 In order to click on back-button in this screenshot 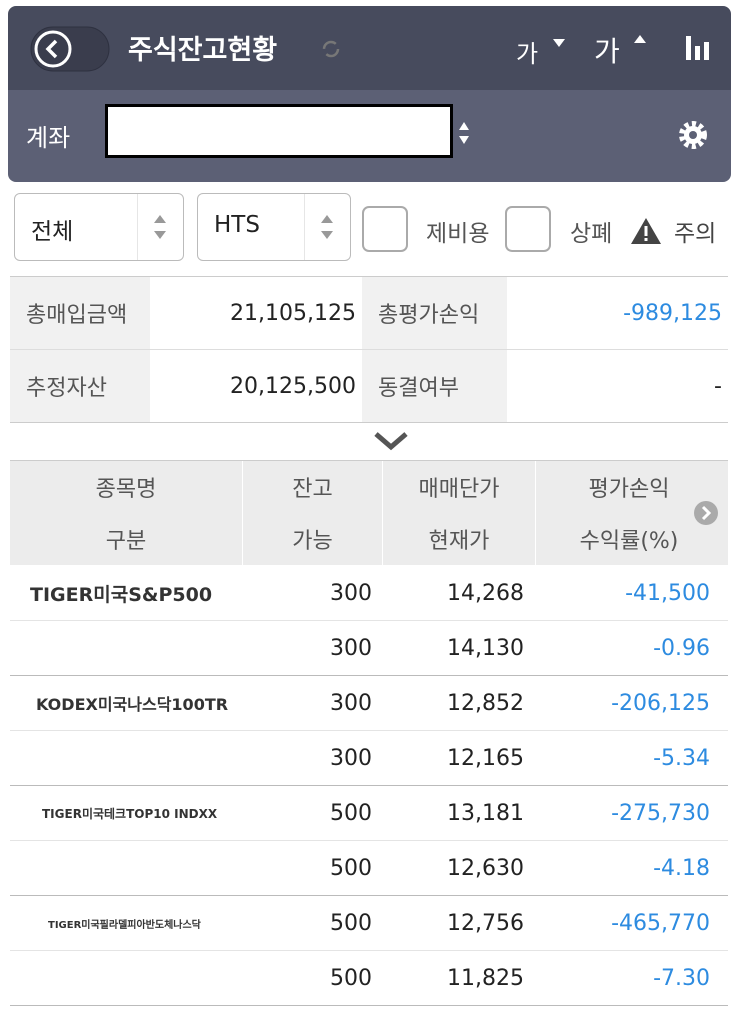, I will do `click(70, 49)`.